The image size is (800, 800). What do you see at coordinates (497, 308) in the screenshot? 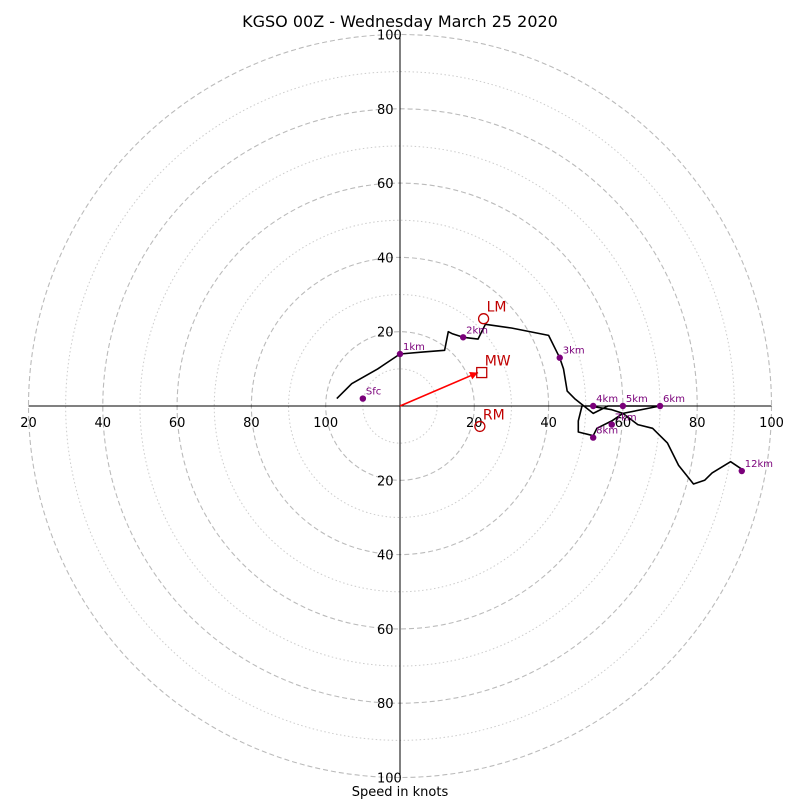
I see `storm-motion-label: LM` at bounding box center [497, 308].